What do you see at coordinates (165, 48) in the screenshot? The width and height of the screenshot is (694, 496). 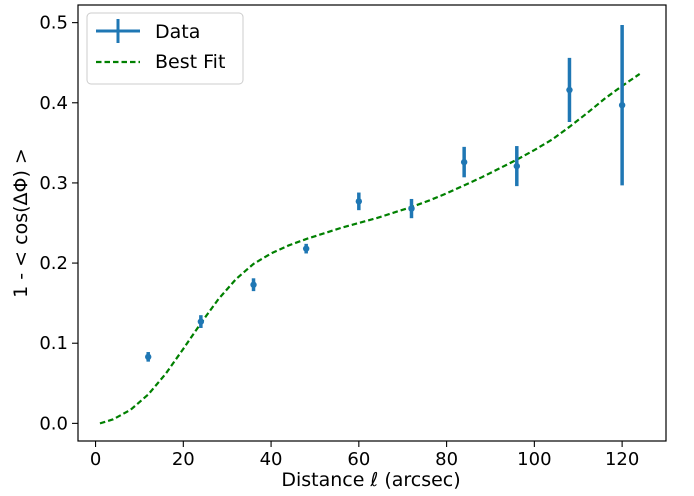 I see `legend: Data Best Fit` at bounding box center [165, 48].